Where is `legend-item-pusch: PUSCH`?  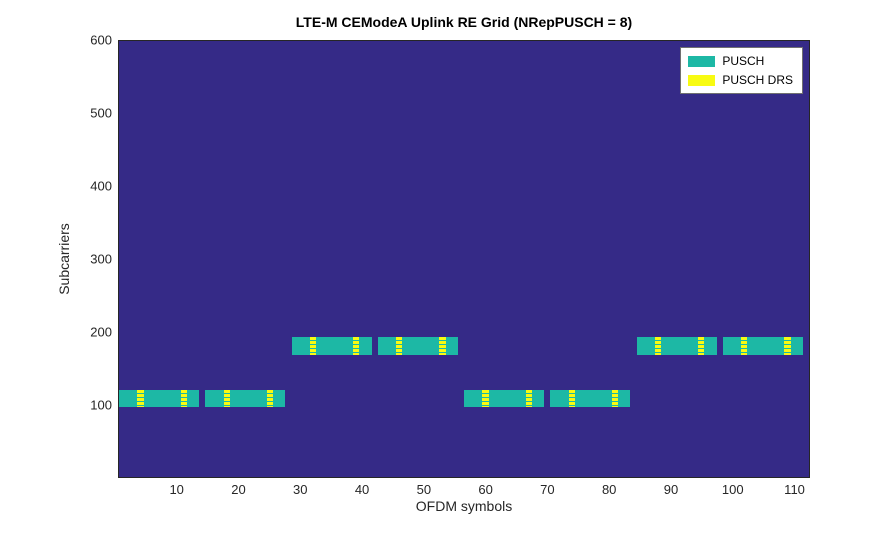
legend-item-pusch: PUSCH is located at coordinates (740, 61).